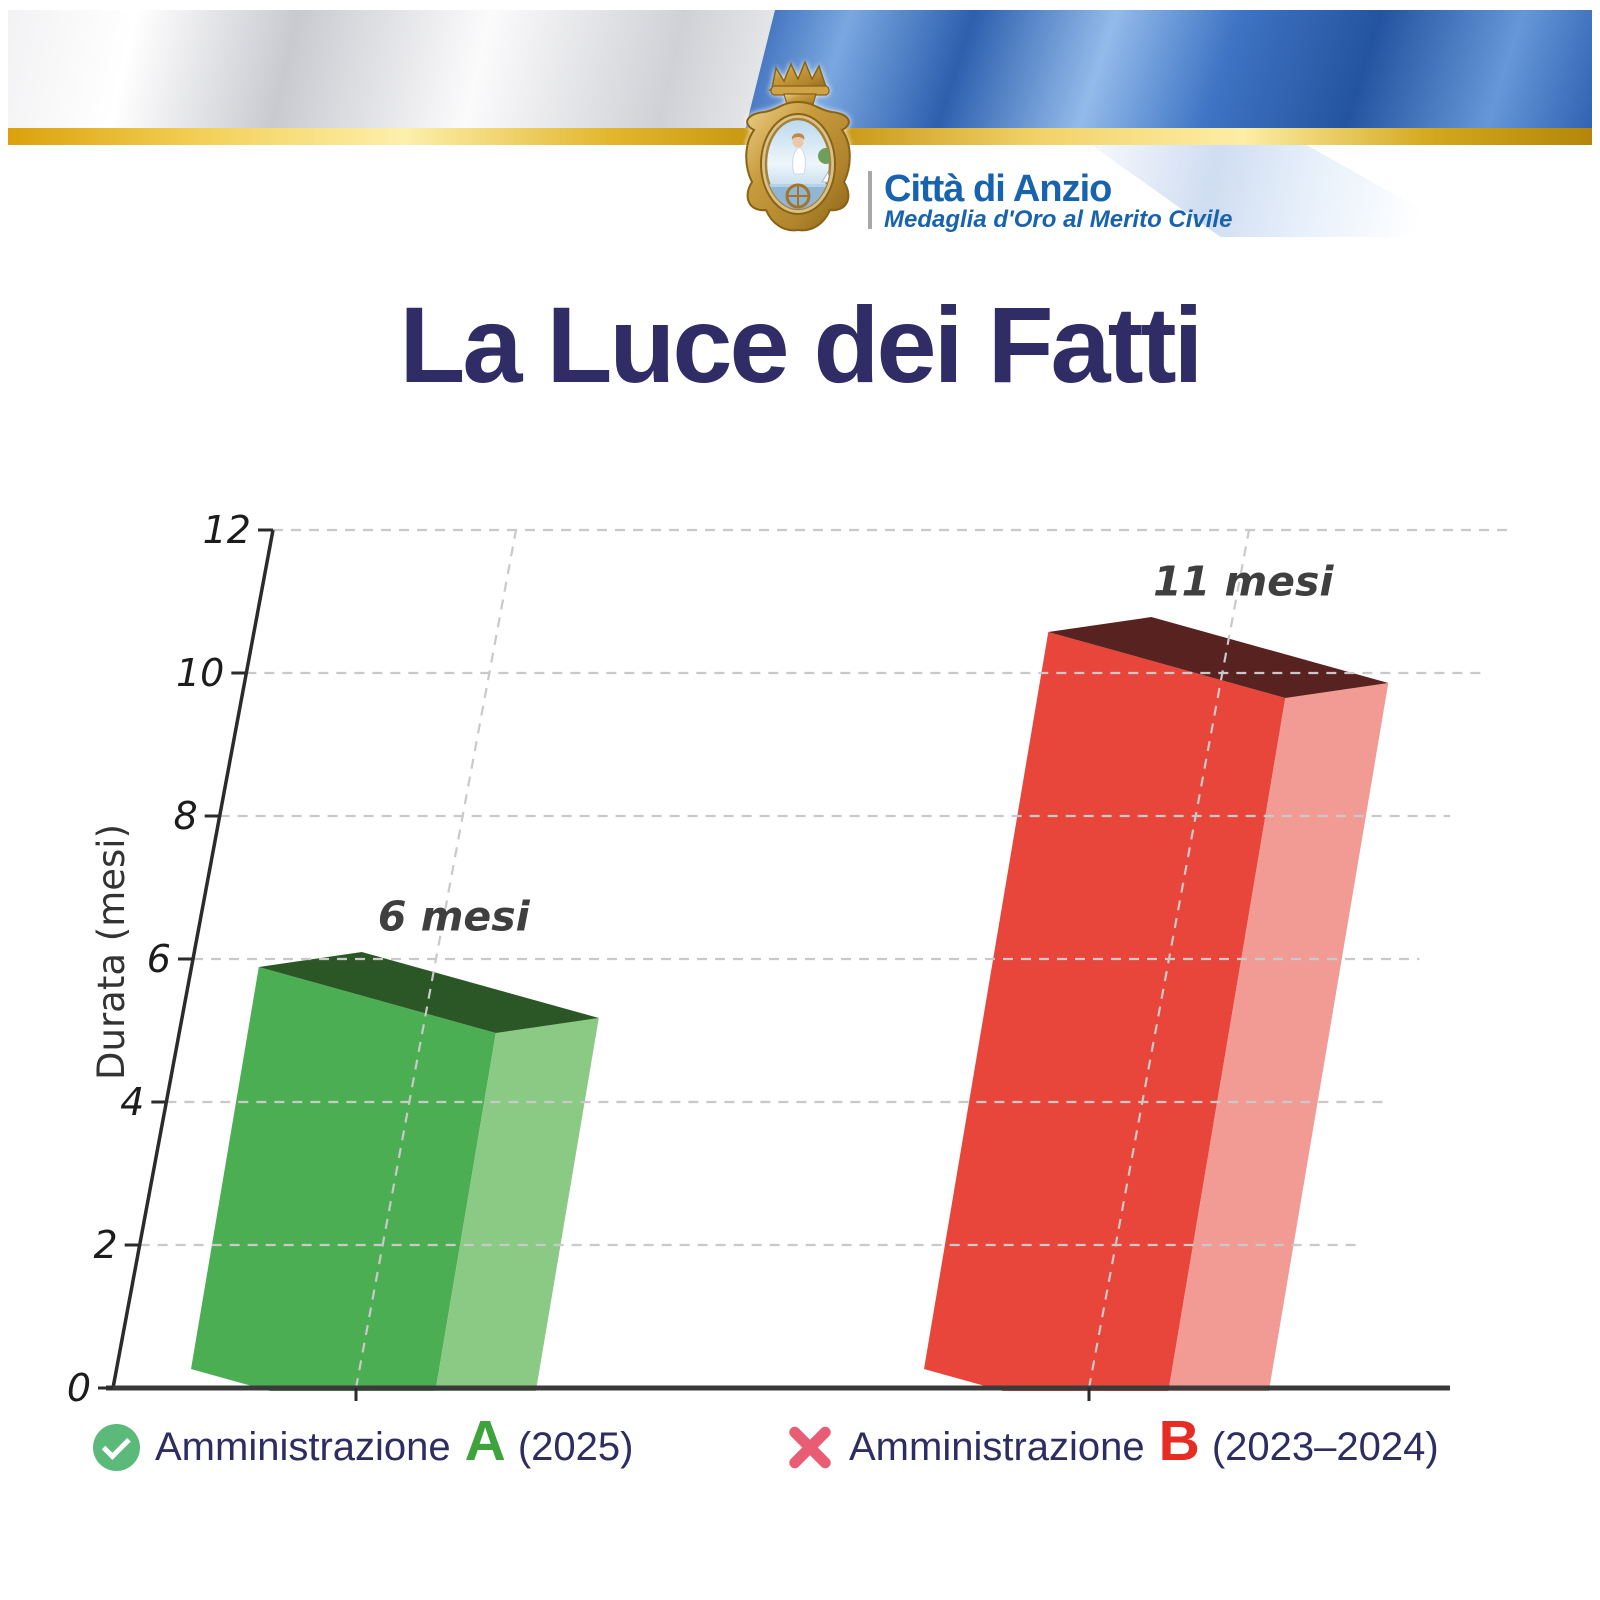 This screenshot has width=1600, height=1600. What do you see at coordinates (111, 952) in the screenshot?
I see `svg-text: Durata (mesi)` at bounding box center [111, 952].